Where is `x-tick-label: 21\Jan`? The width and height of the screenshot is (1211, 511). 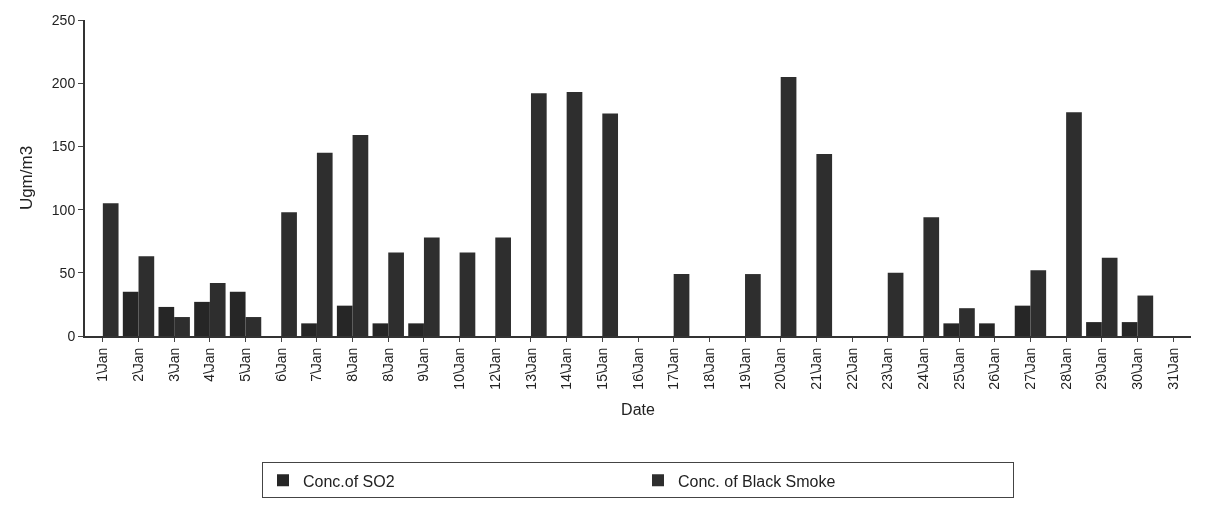
x-tick-label: 21\Jan is located at coordinates (815, 368).